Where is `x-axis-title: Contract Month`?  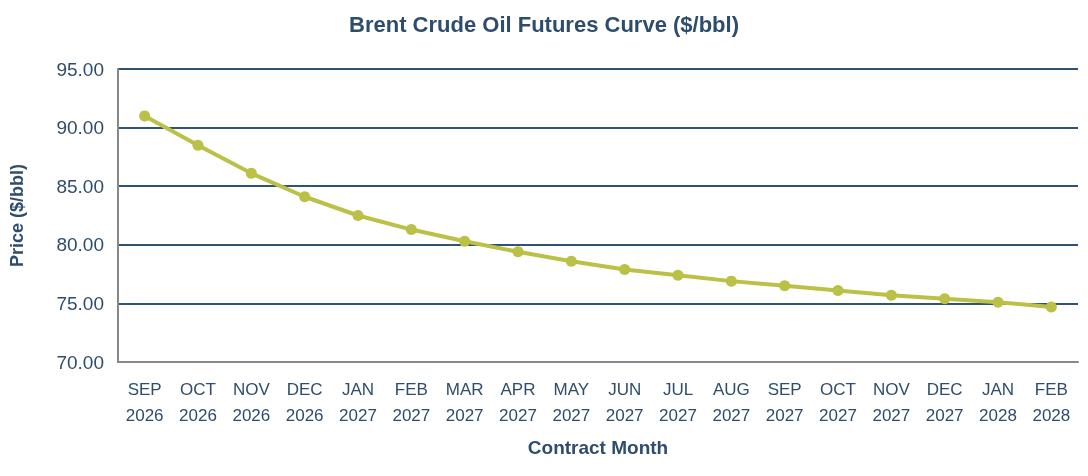 x-axis-title: Contract Month is located at coordinates (598, 447).